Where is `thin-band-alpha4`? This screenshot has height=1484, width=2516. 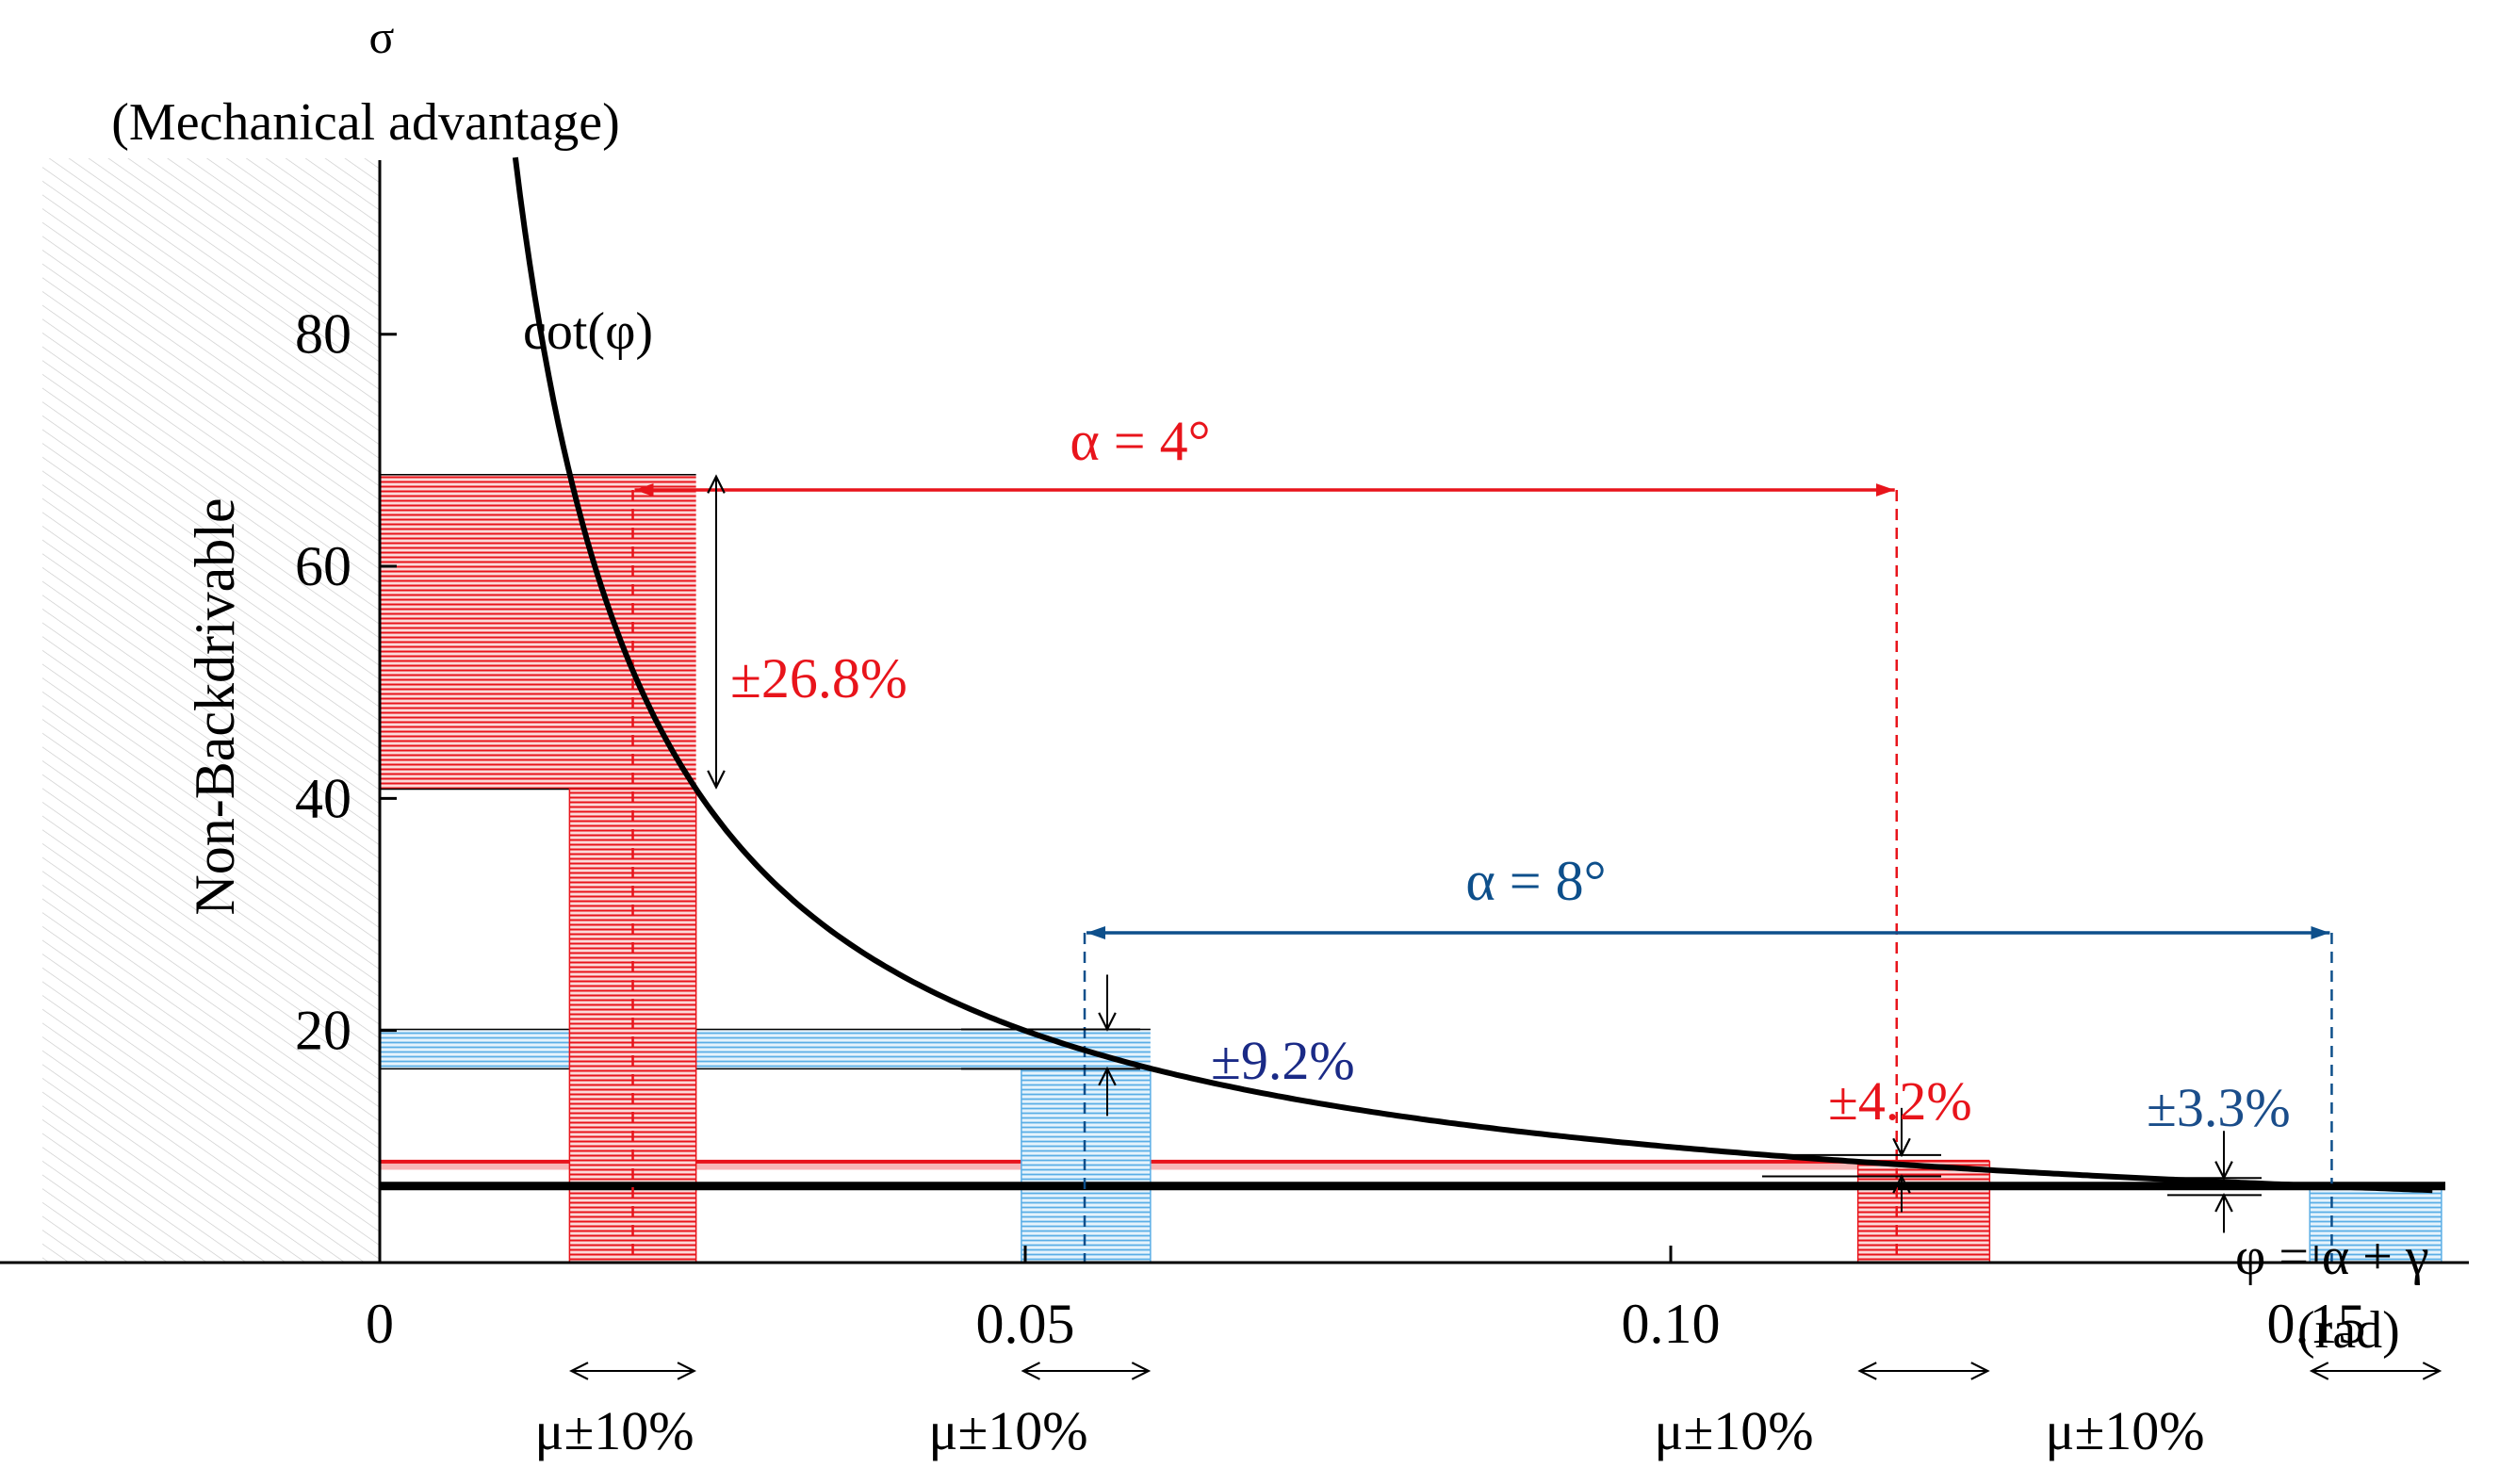 thin-band-alpha4 is located at coordinates (1185, 1165).